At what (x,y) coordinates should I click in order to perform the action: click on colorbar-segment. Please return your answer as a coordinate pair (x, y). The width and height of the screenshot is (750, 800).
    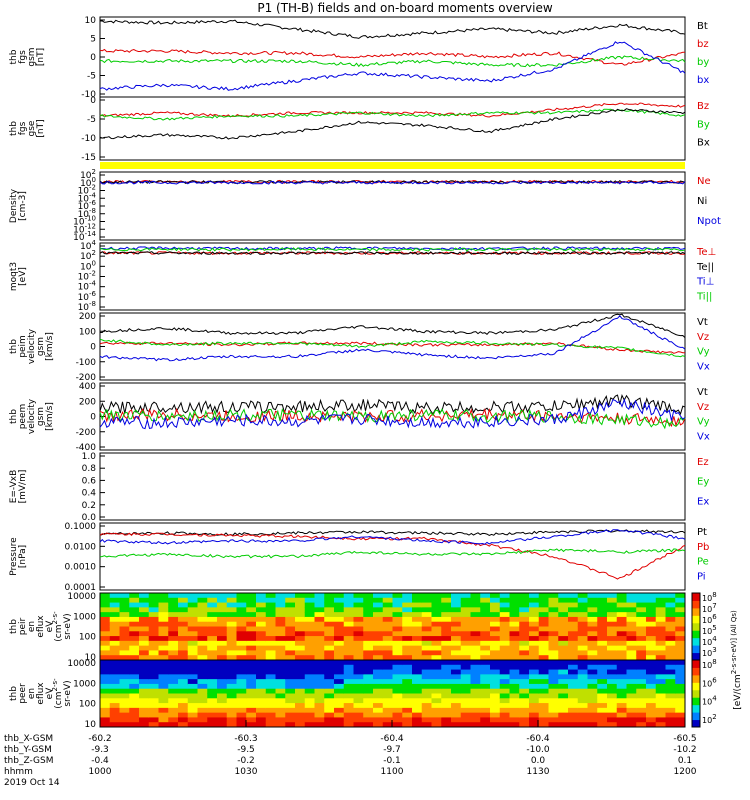
    Looking at the image, I should click on (696, 664).